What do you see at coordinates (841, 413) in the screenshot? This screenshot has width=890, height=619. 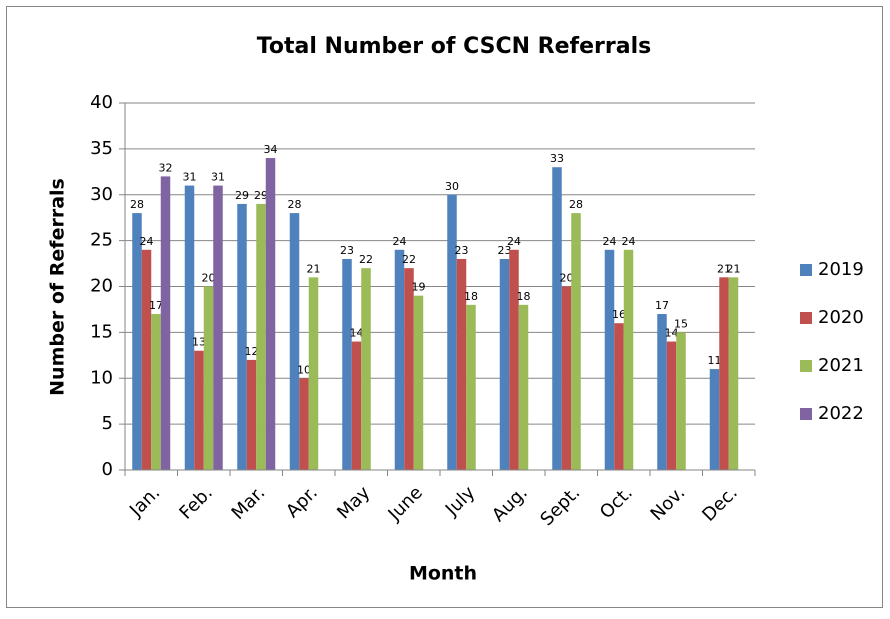 I see `legend-label: 2022` at bounding box center [841, 413].